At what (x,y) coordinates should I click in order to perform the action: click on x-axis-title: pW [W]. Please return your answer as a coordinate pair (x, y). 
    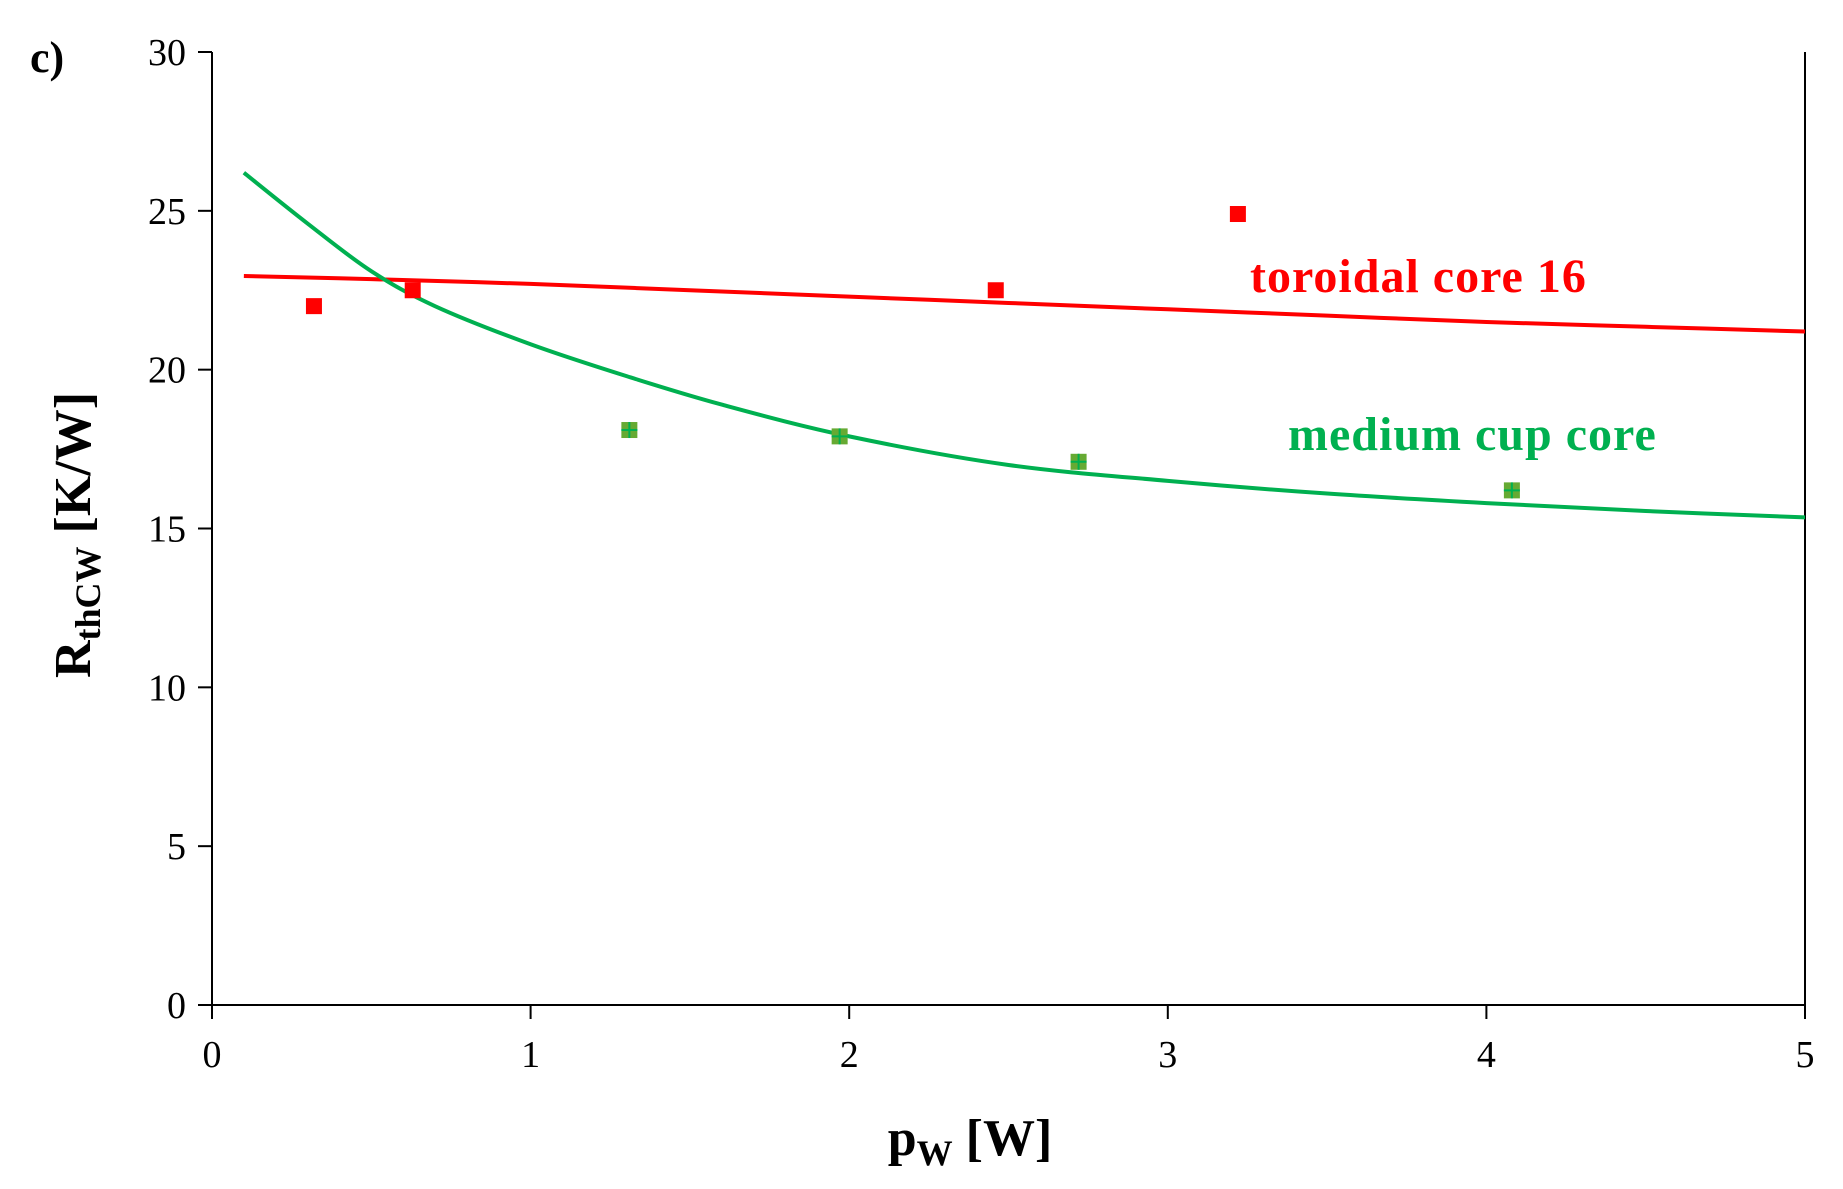
    Looking at the image, I should click on (970, 1141).